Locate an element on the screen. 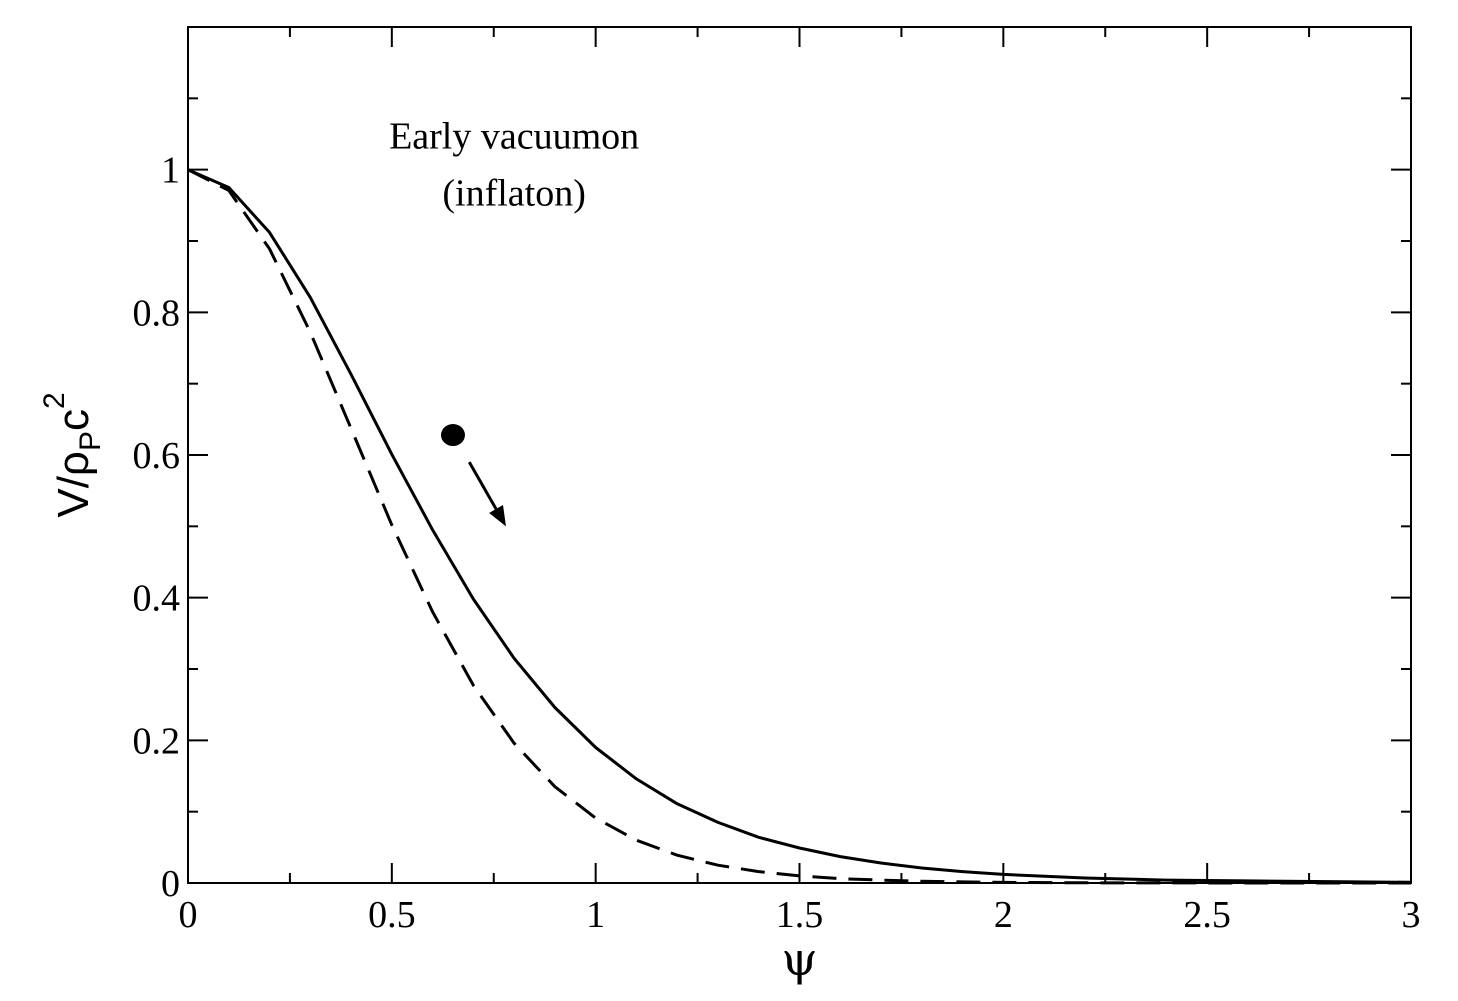  y-tick-labels: 0 0.2 0.4 0.6 0.8 1 is located at coordinates (157, 527).